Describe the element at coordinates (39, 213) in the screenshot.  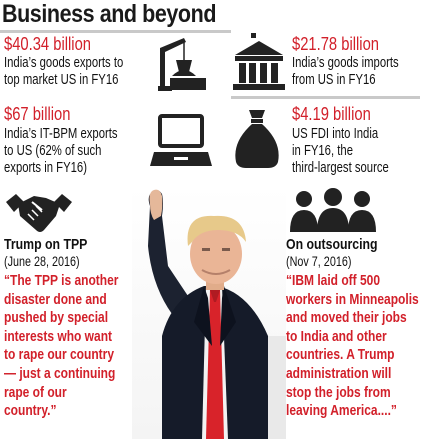
I see `handshake-icon` at that location.